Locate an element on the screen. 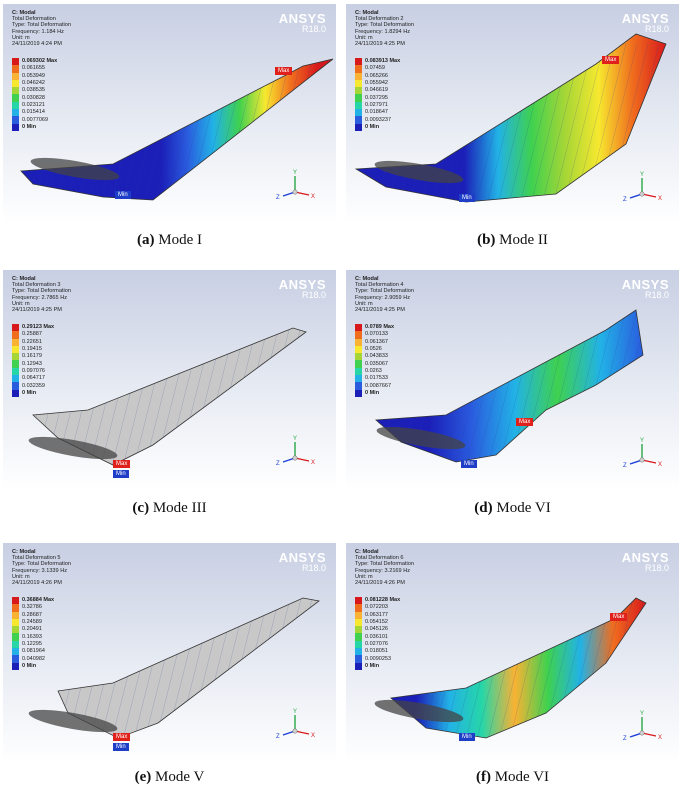  legend-value: 0.0087667 is located at coordinates (378, 385).